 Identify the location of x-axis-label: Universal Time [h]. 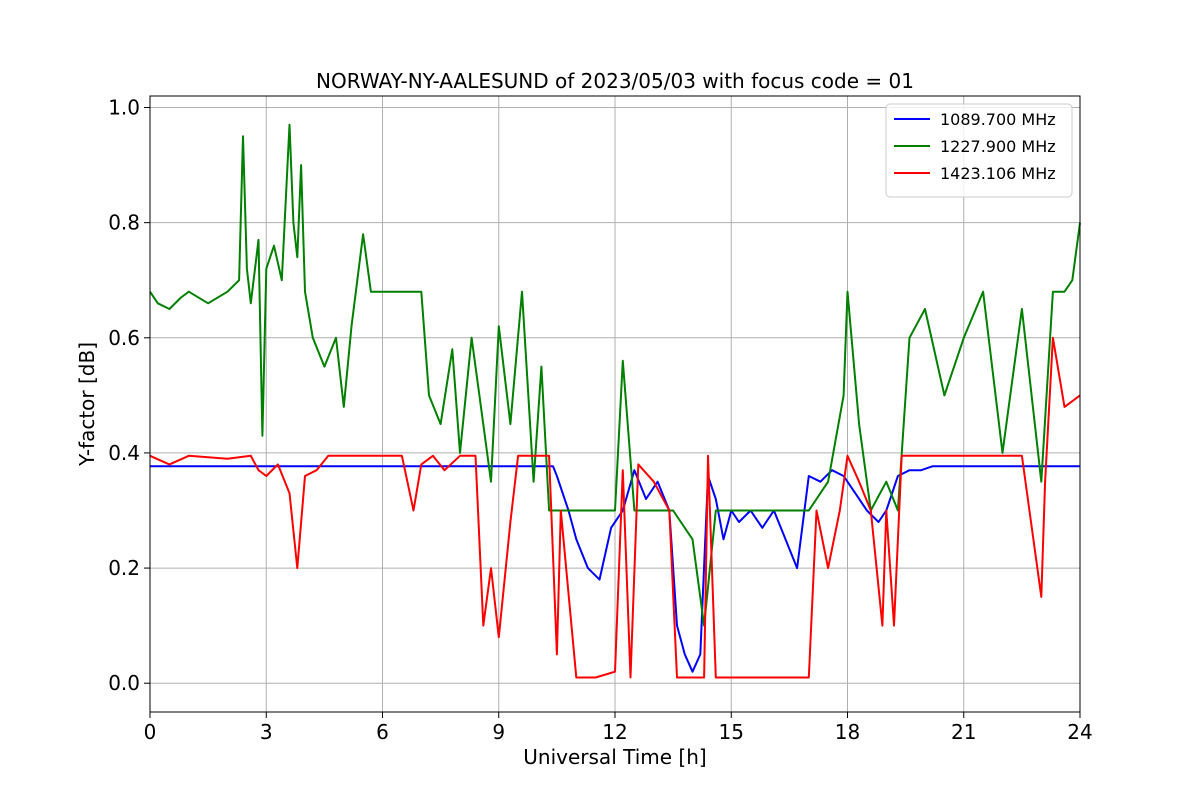
(614, 757).